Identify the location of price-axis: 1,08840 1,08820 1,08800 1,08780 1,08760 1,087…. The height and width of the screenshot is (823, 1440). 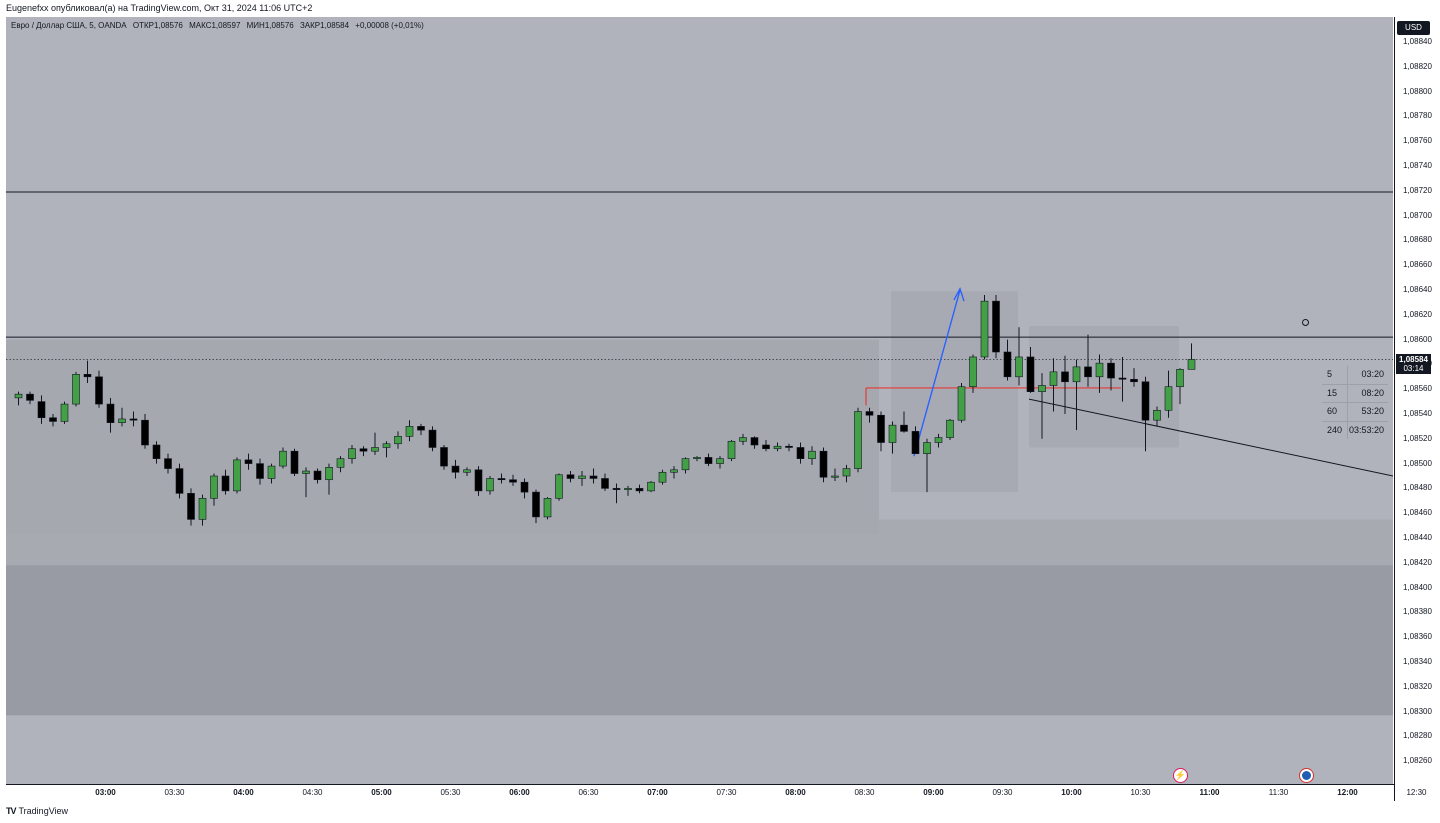
(1417, 409).